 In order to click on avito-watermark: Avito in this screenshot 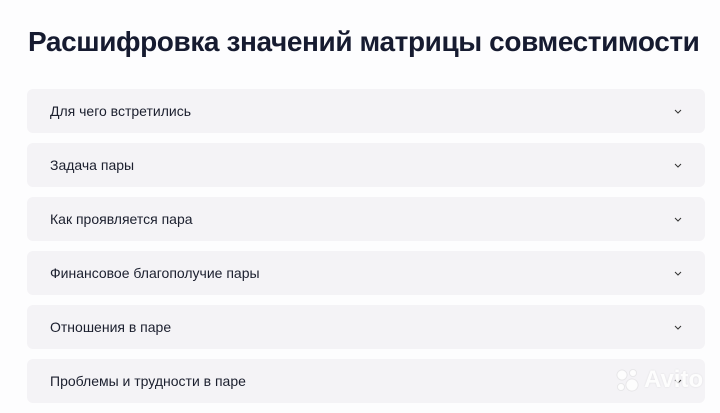, I will do `click(658, 380)`.